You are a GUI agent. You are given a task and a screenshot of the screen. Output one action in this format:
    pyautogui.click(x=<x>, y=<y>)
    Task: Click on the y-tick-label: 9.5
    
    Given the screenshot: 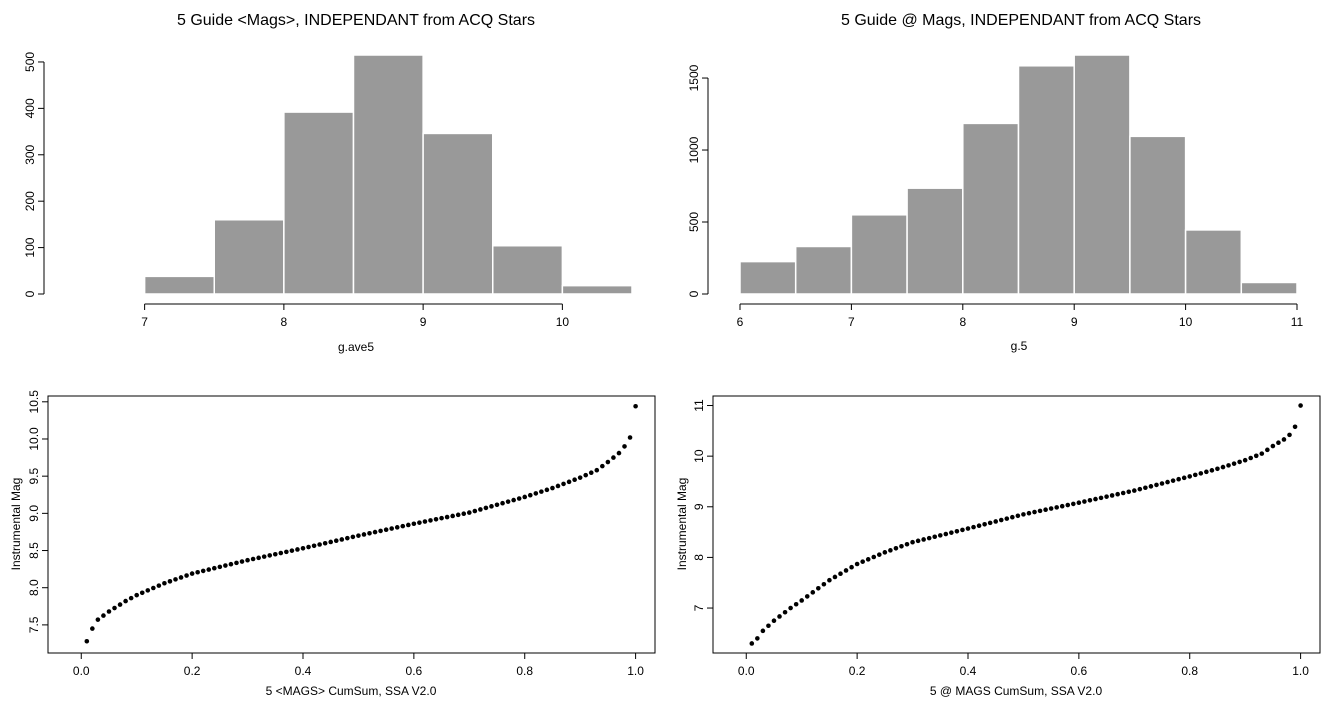 What is the action you would take?
    pyautogui.click(x=34, y=475)
    